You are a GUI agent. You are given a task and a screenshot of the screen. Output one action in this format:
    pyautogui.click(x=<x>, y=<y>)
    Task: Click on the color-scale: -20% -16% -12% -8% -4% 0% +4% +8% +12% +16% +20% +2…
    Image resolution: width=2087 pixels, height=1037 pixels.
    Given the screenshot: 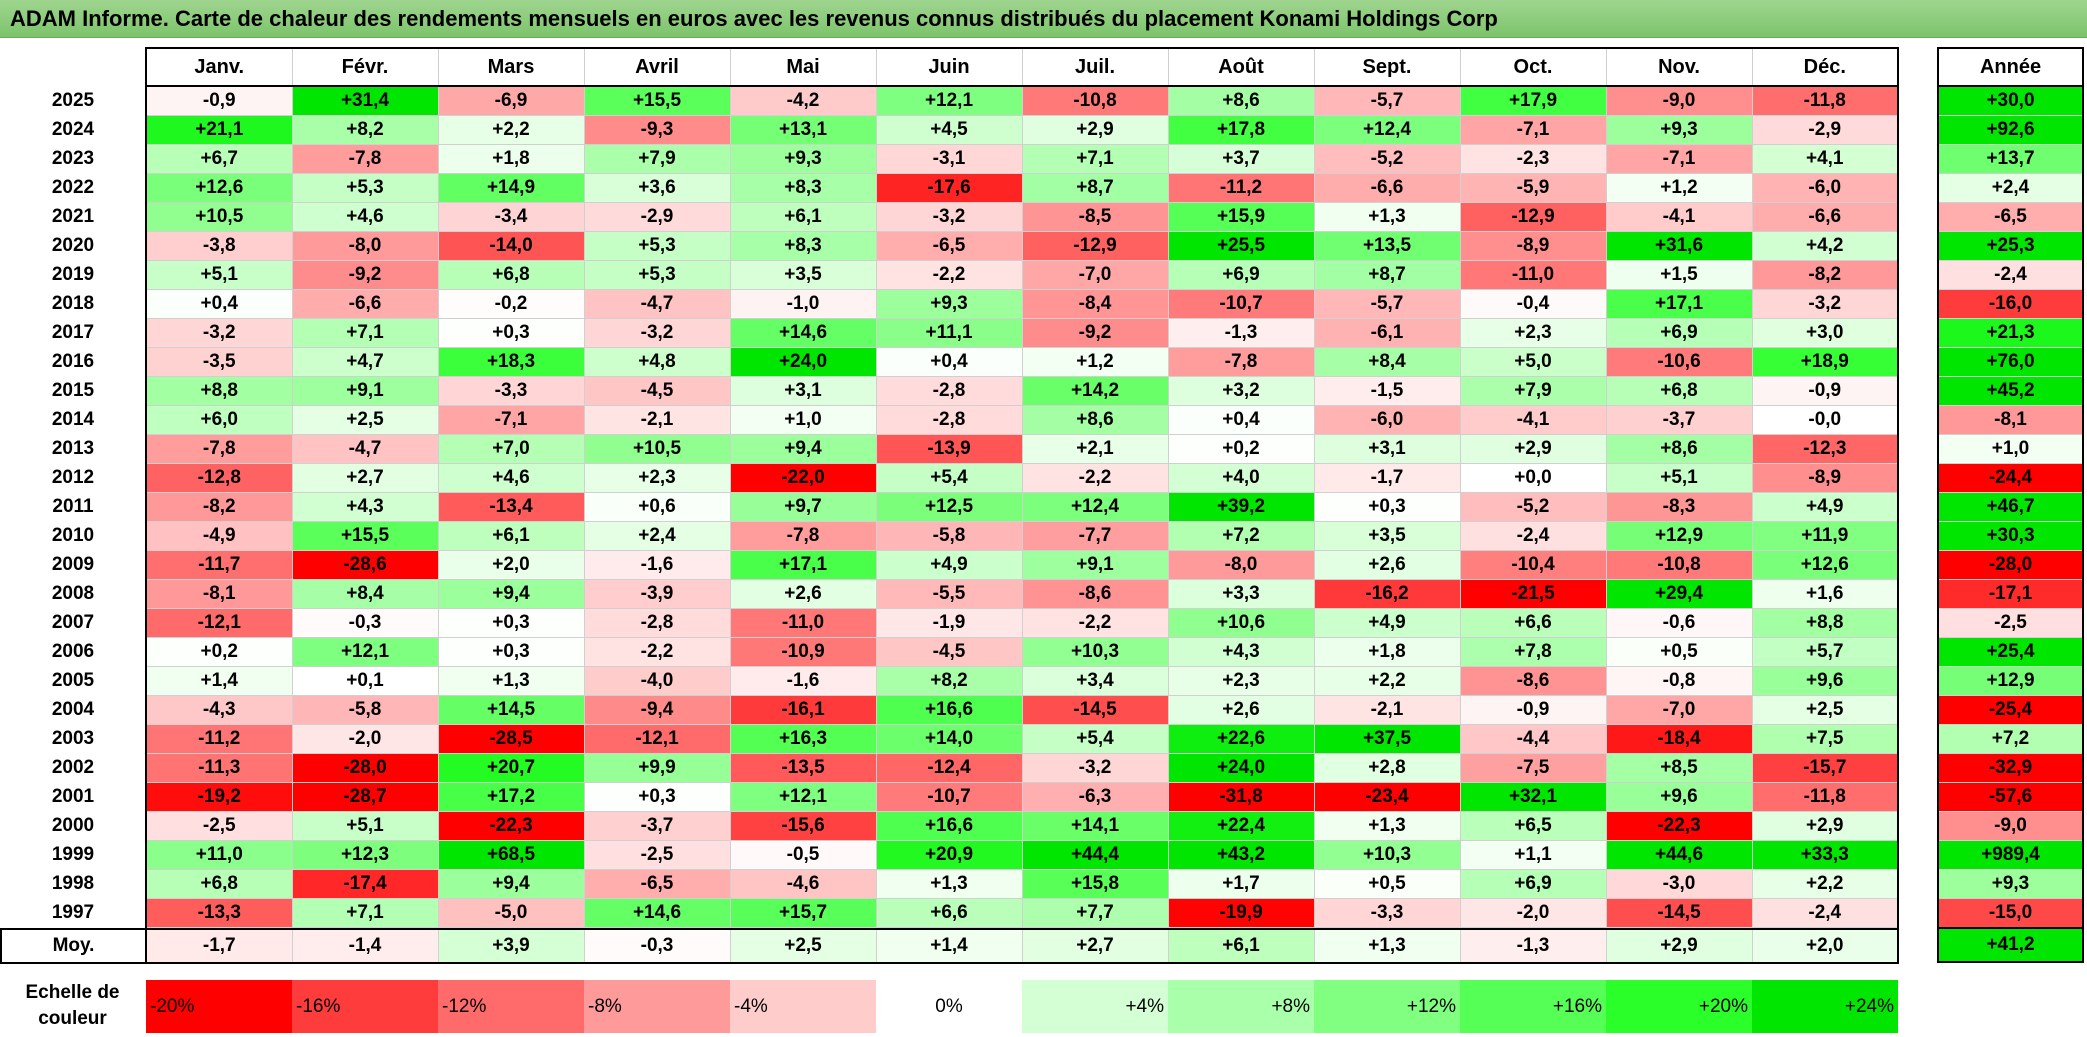 What is the action you would take?
    pyautogui.click(x=1022, y=1006)
    